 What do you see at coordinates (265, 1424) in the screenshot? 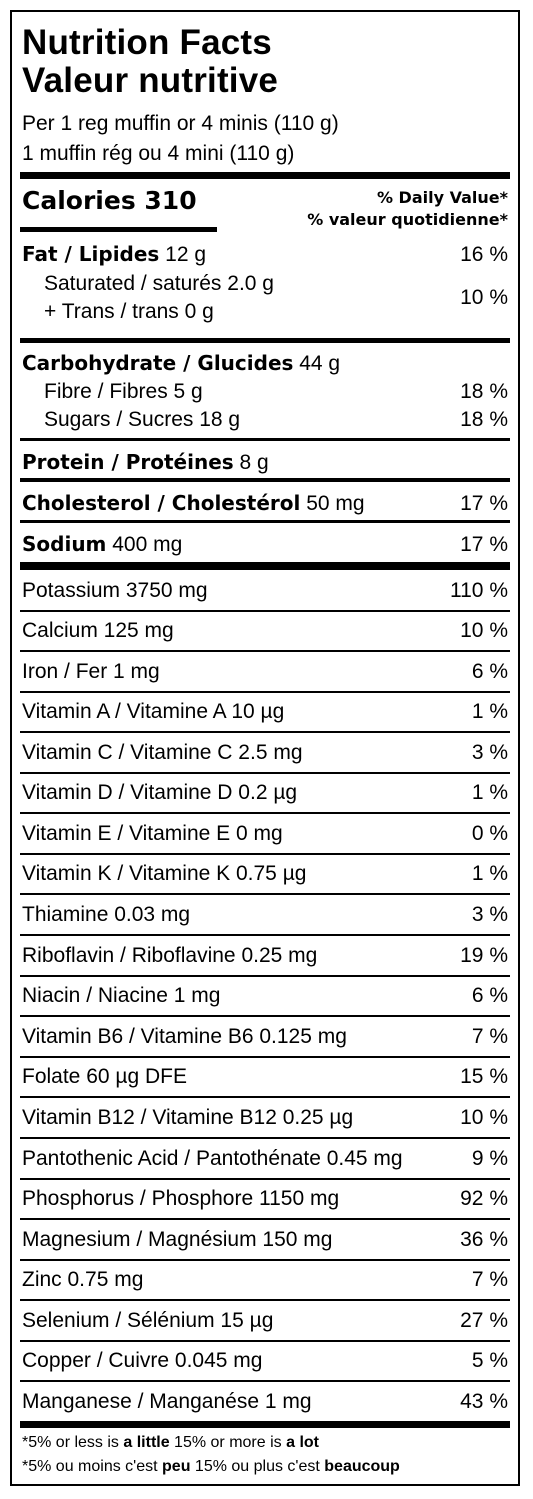
I see `thick-divider-bottom` at bounding box center [265, 1424].